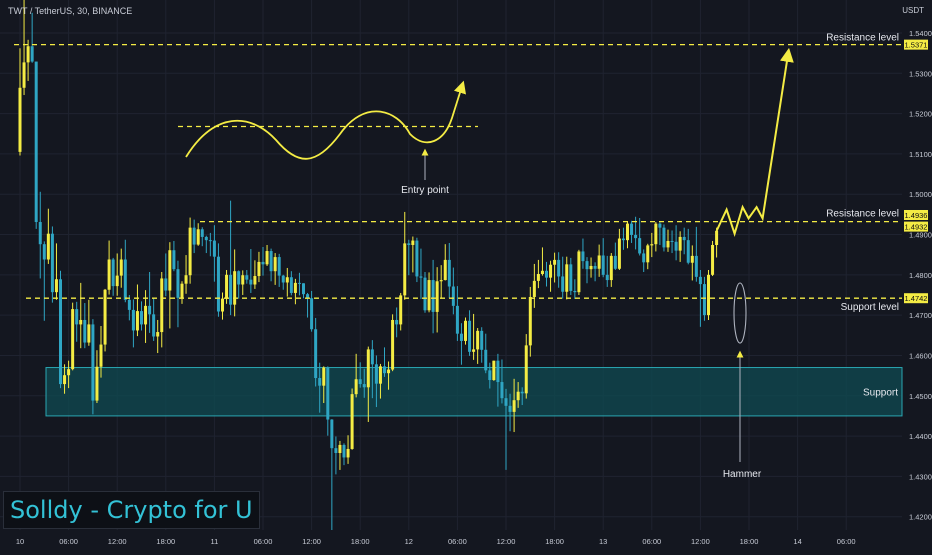  Describe the element at coordinates (862, 214) in the screenshot. I see `level-label: Resistance level` at that location.